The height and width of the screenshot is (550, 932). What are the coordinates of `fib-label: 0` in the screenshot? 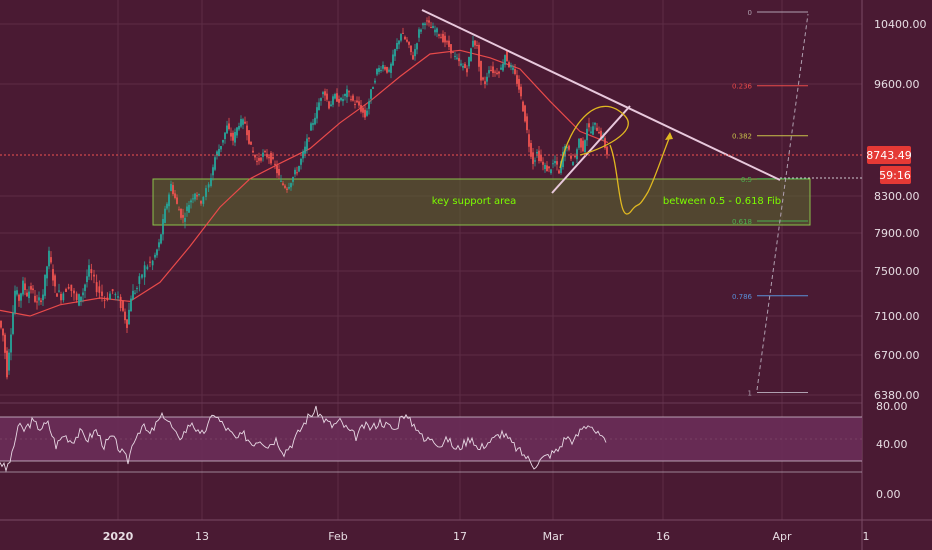 It's located at (750, 13).